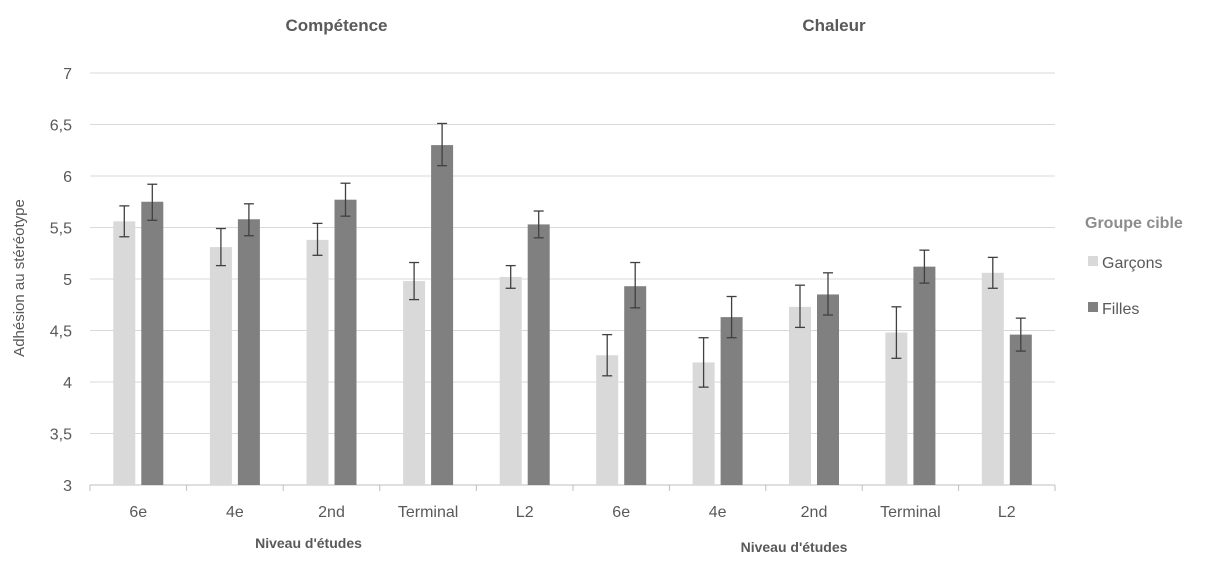 This screenshot has width=1212, height=578. What do you see at coordinates (1134, 223) in the screenshot?
I see `legend-title: Groupe cible` at bounding box center [1134, 223].